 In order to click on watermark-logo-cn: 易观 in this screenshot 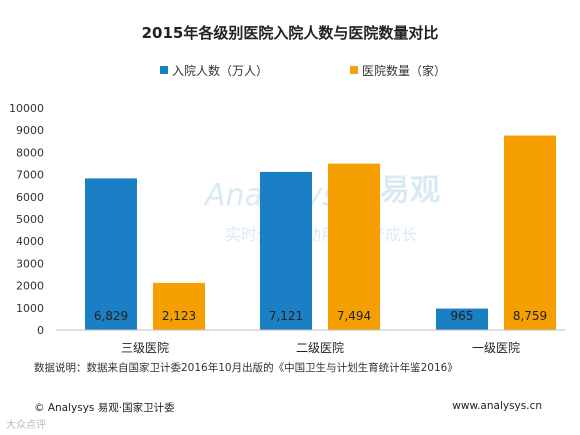, I will do `click(410, 190)`.